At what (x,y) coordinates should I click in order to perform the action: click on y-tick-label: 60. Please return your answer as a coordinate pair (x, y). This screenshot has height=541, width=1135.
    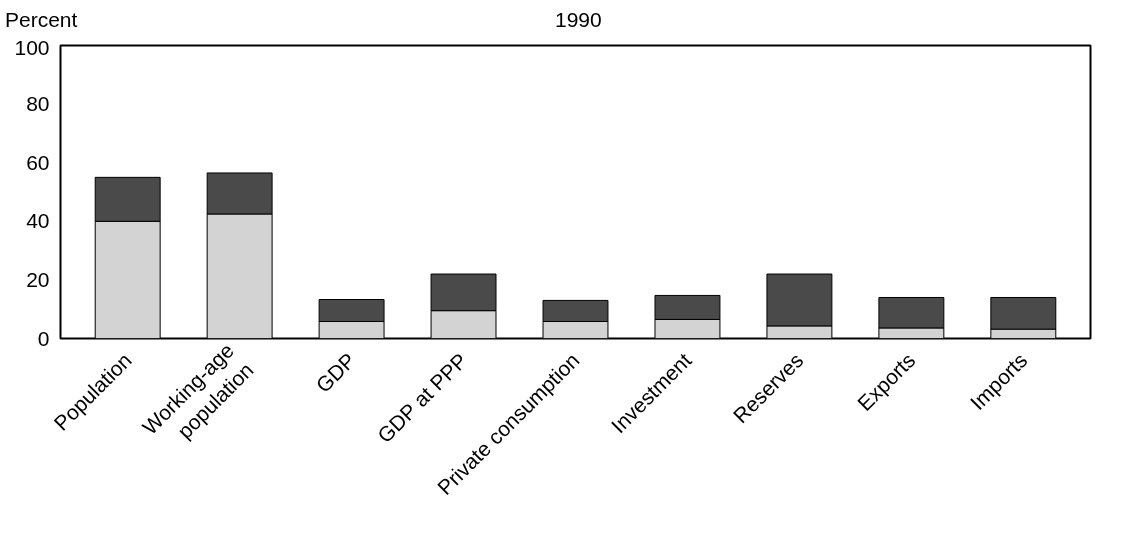
    Looking at the image, I should click on (38, 162).